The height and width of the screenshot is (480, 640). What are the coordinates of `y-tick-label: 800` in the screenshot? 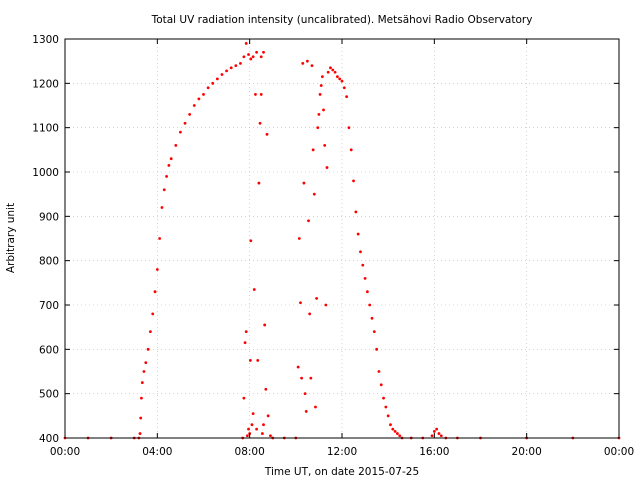 It's located at (49, 262).